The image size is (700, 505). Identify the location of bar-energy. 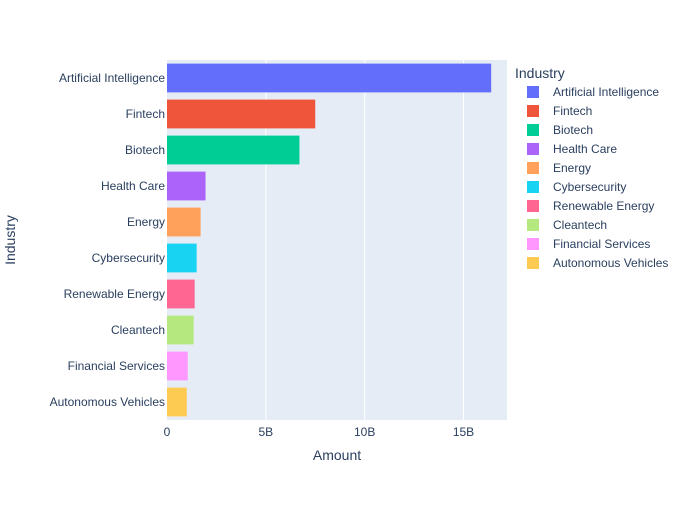
(184, 222).